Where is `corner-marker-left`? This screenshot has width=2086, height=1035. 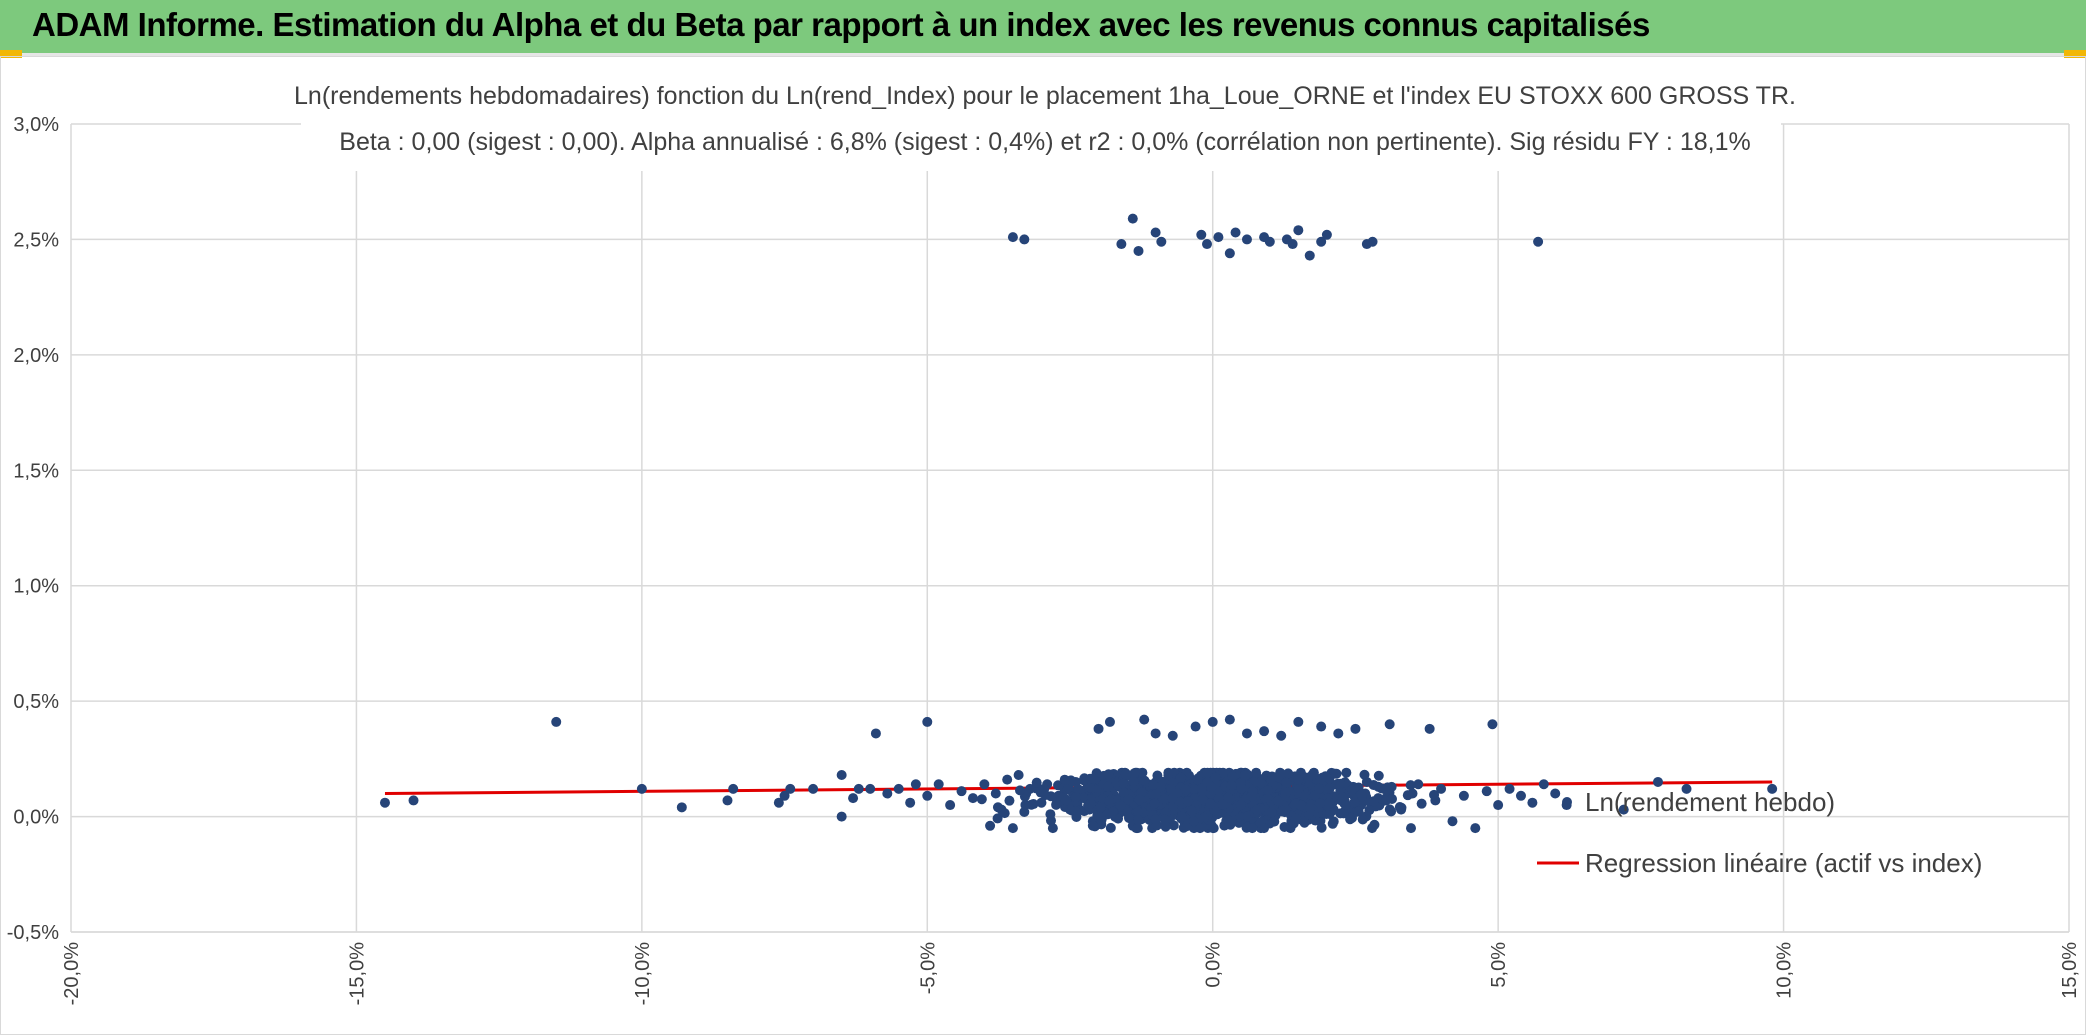 corner-marker-left is located at coordinates (11, 54).